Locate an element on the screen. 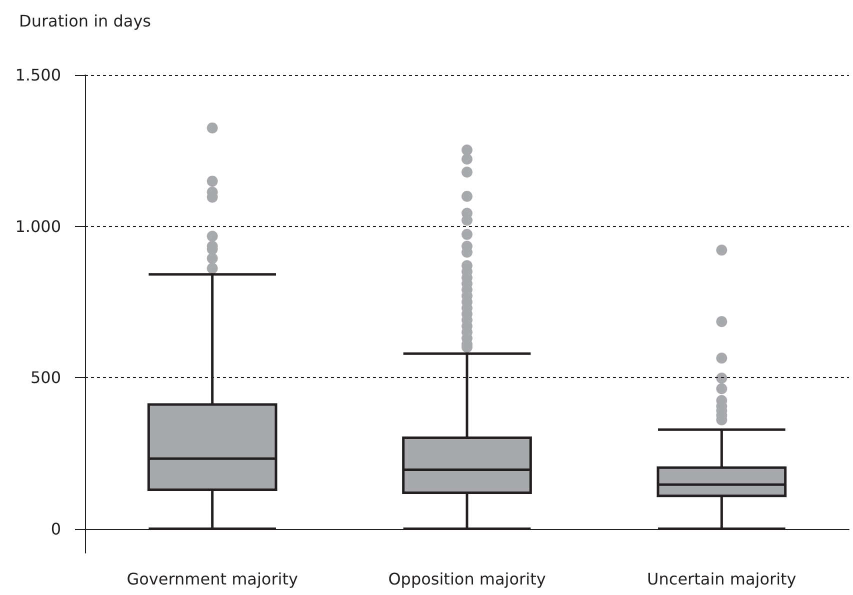 The image size is (853, 595). y-tick-label: 0 is located at coordinates (55, 528).